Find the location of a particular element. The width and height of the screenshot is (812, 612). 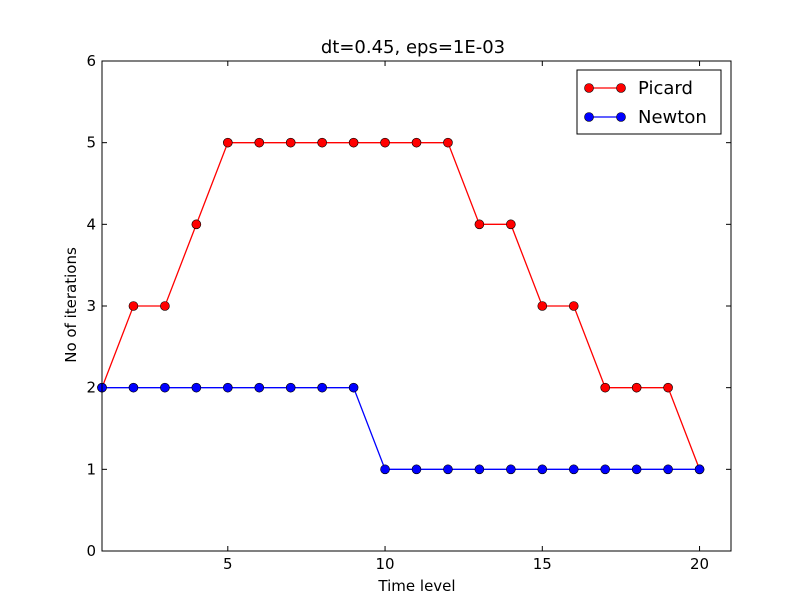

legend-box is located at coordinates (649, 102).